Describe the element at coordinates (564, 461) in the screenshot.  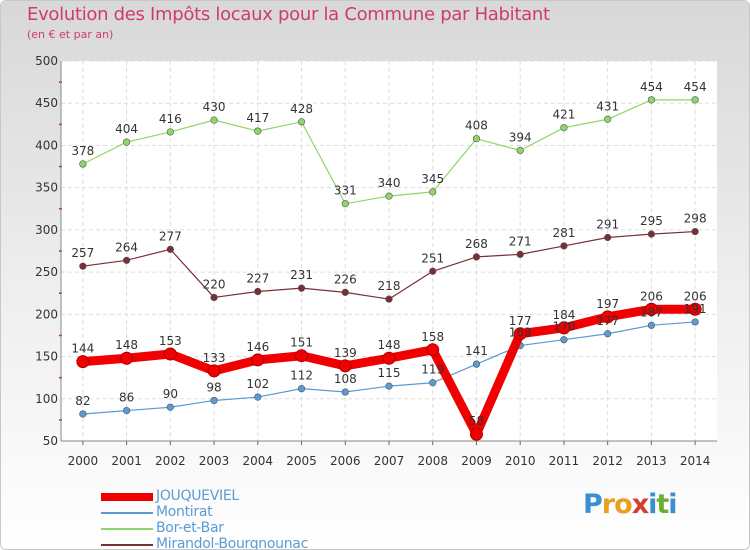
I see `x-tick-label: 2011` at that location.